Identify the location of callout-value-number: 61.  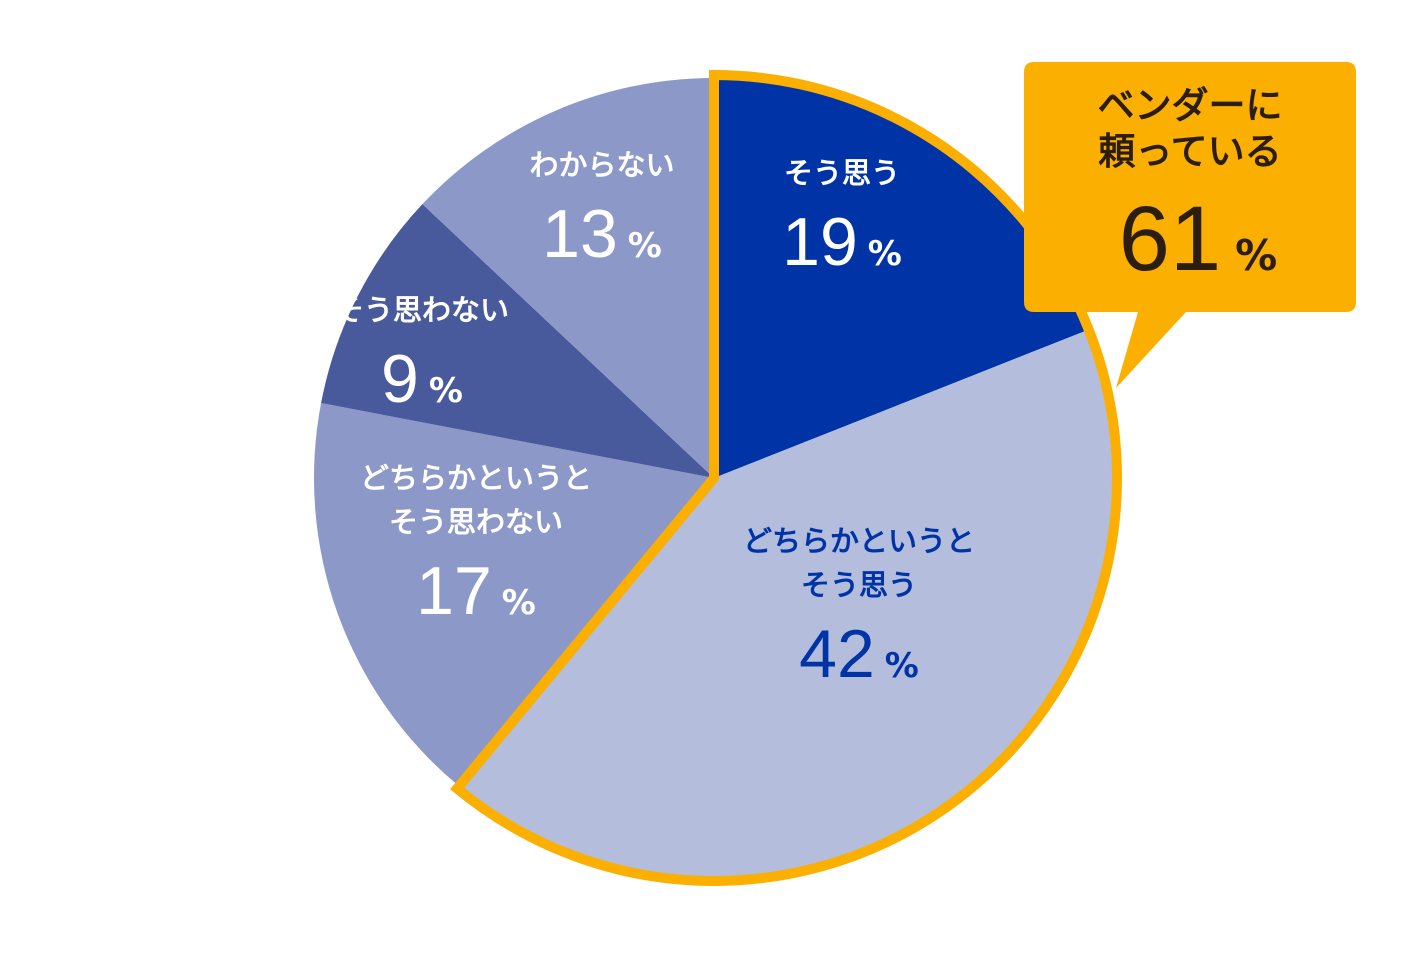
(1170, 239).